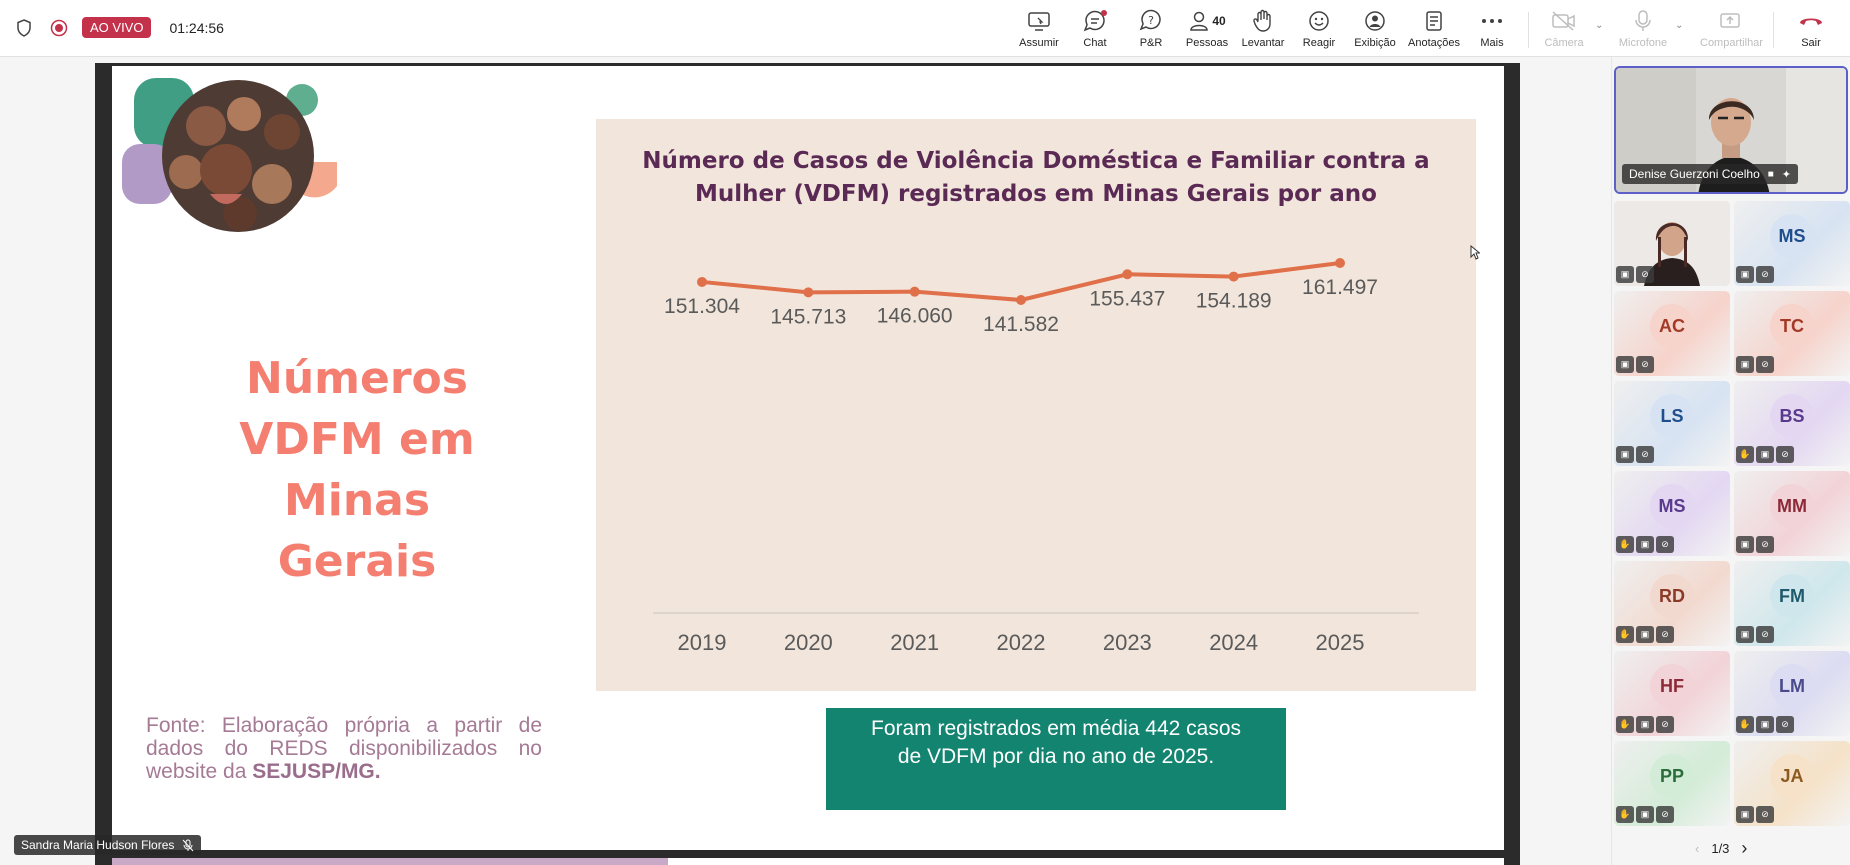 This screenshot has height=865, width=1850. Describe the element at coordinates (1792, 783) in the screenshot. I see `participant-tile: JA ▣ ⊘` at that location.